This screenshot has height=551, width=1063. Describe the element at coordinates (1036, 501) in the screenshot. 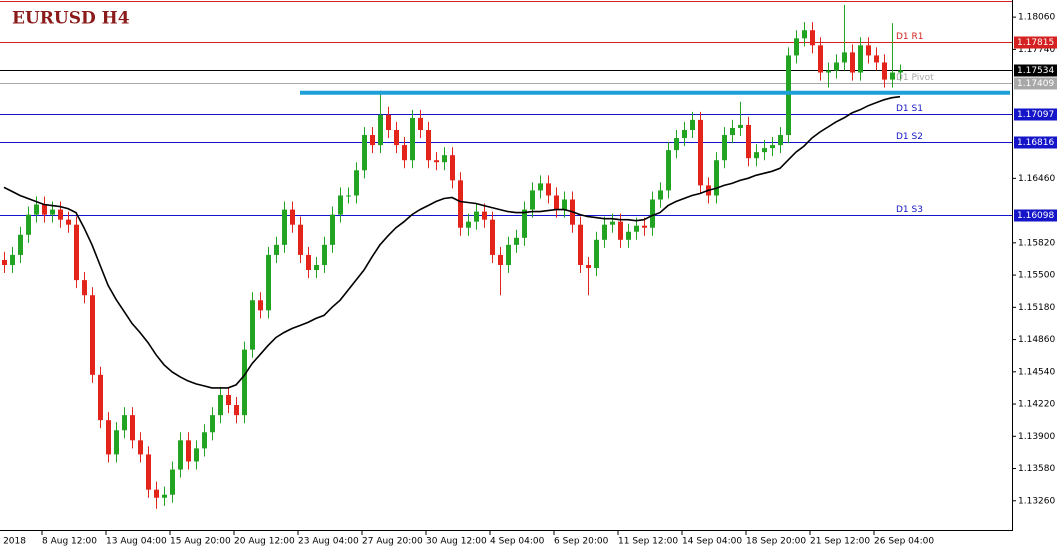

I see `y-tick-label: 1.13260` at that location.